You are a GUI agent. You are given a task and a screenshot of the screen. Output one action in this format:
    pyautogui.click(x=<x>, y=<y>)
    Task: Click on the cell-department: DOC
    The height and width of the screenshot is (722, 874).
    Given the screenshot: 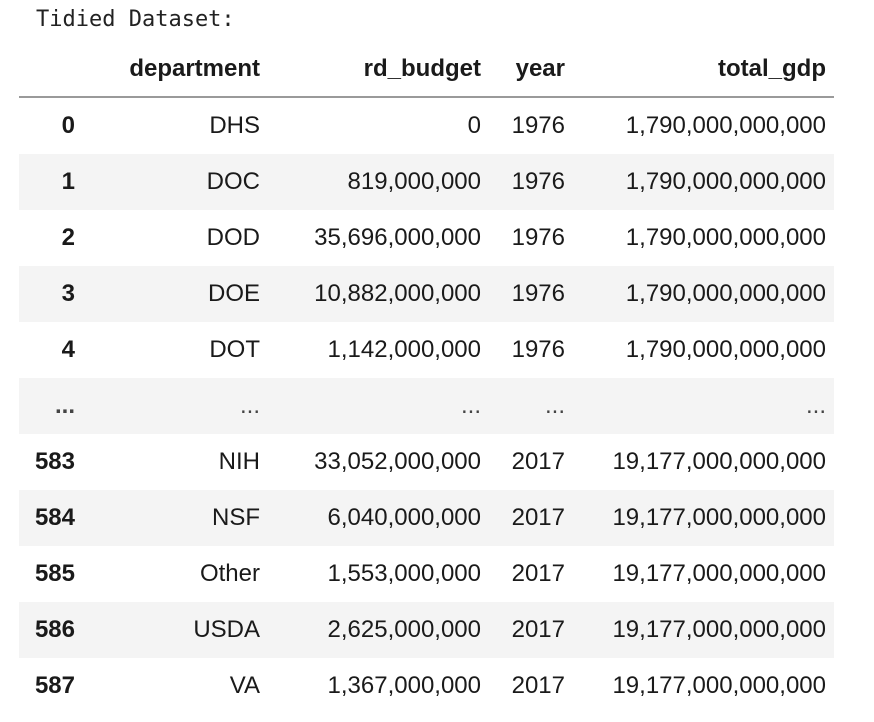 What is the action you would take?
    pyautogui.click(x=233, y=181)
    